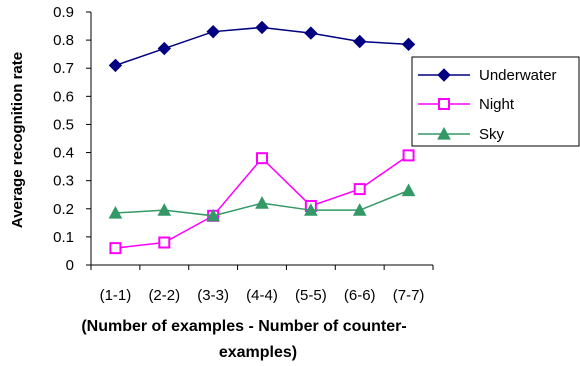  What do you see at coordinates (444, 75) in the screenshot?
I see `legend-marker-diamond-icon` at bounding box center [444, 75].